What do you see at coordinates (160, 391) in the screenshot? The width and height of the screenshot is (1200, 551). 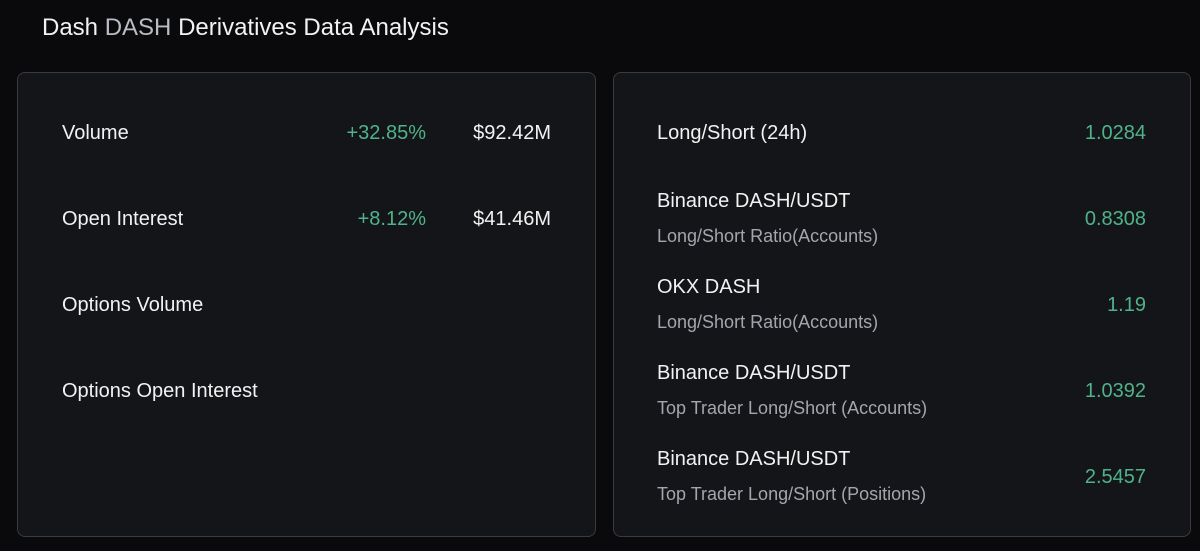 I see `metric-label: Options Open Interest` at bounding box center [160, 391].